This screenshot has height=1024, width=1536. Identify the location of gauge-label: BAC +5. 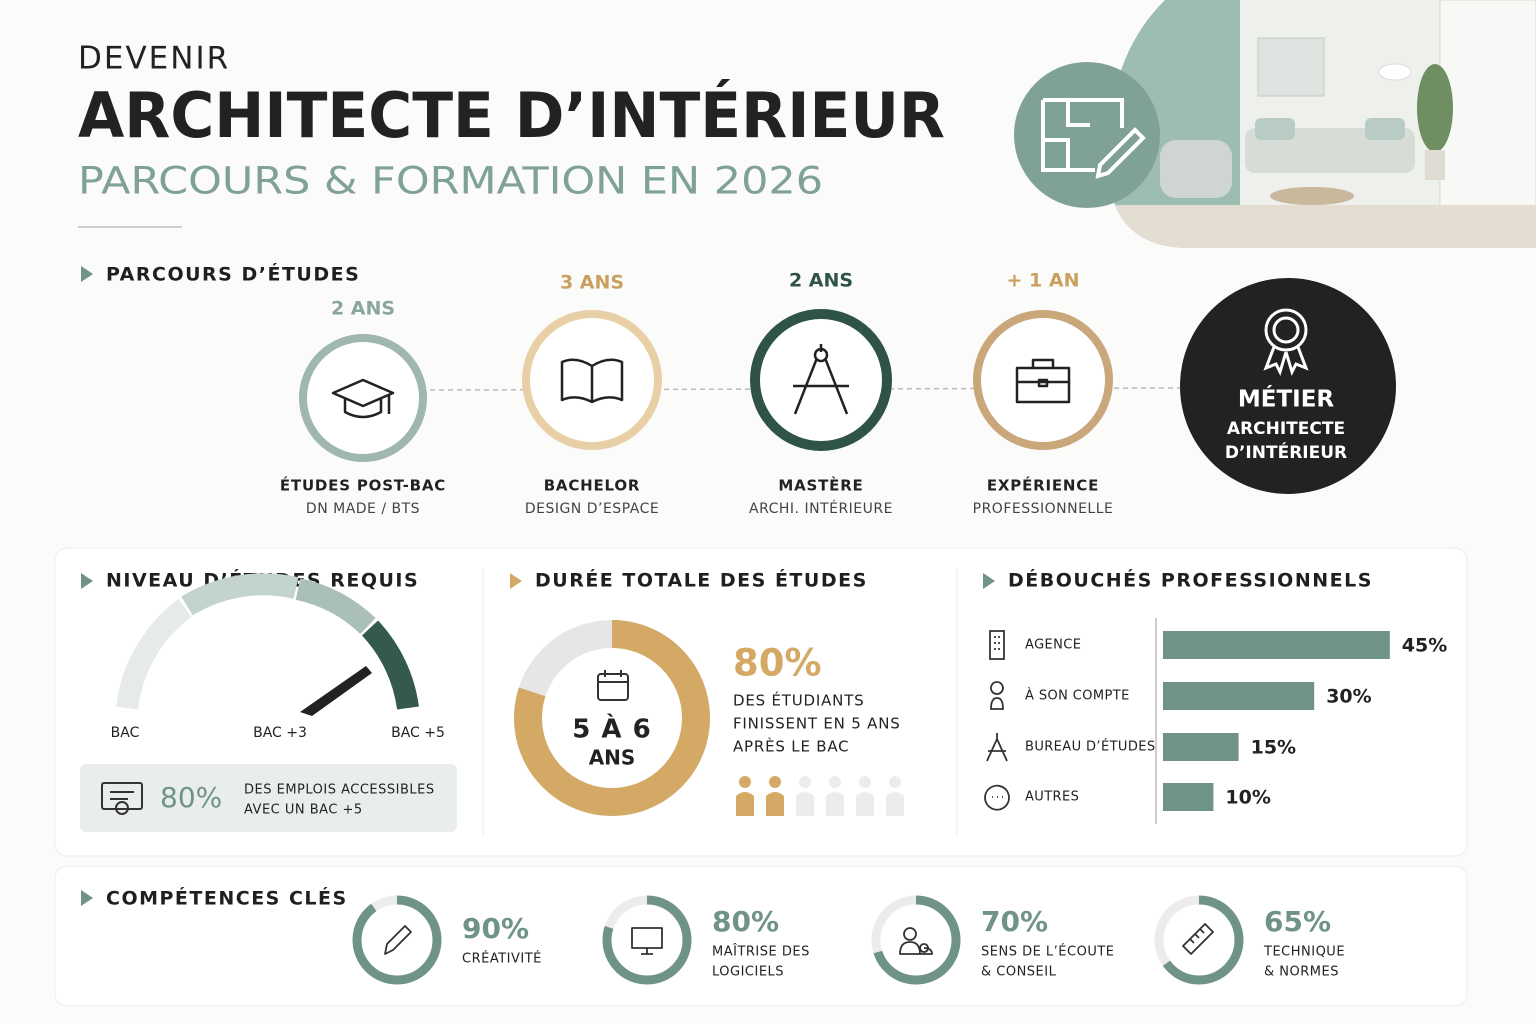
(418, 733).